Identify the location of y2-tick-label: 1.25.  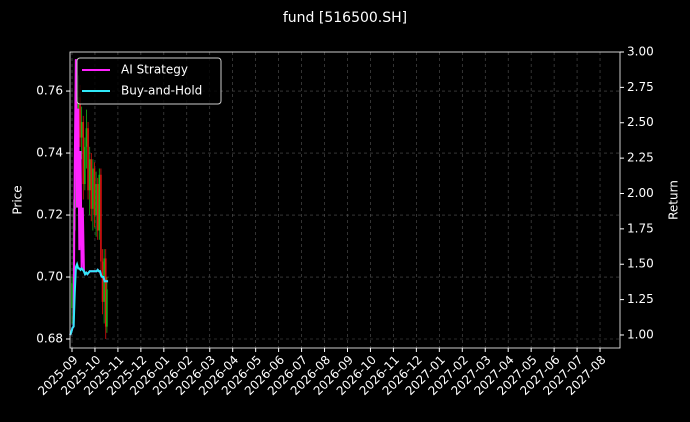
(640, 299).